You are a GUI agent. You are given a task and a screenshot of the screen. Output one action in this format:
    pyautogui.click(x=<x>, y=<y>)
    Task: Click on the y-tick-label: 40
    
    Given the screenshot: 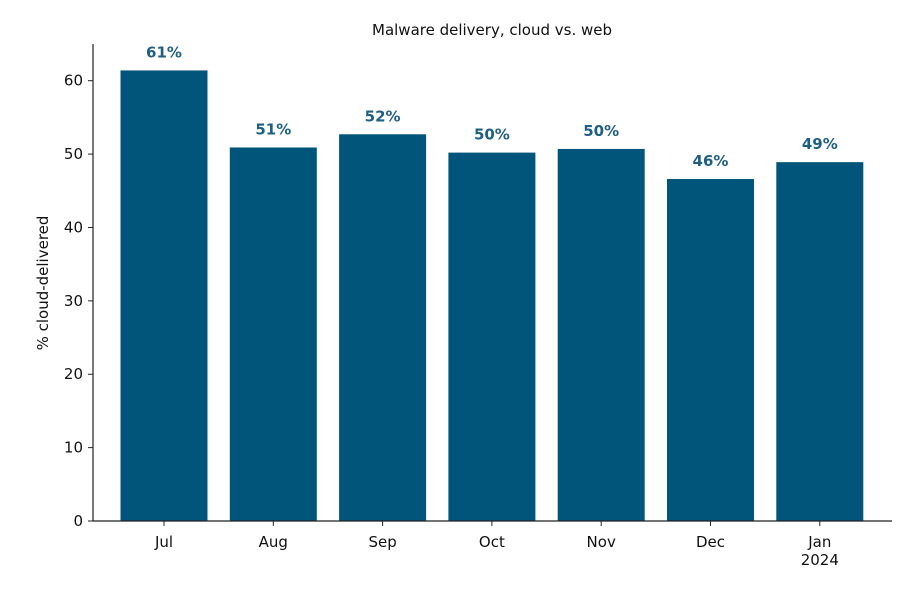 What is the action you would take?
    pyautogui.click(x=73, y=227)
    